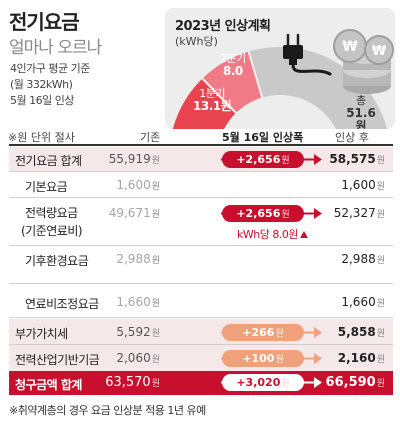  What do you see at coordinates (41, 334) in the screenshot?
I see `row-label: 부가가치세` at bounding box center [41, 334].